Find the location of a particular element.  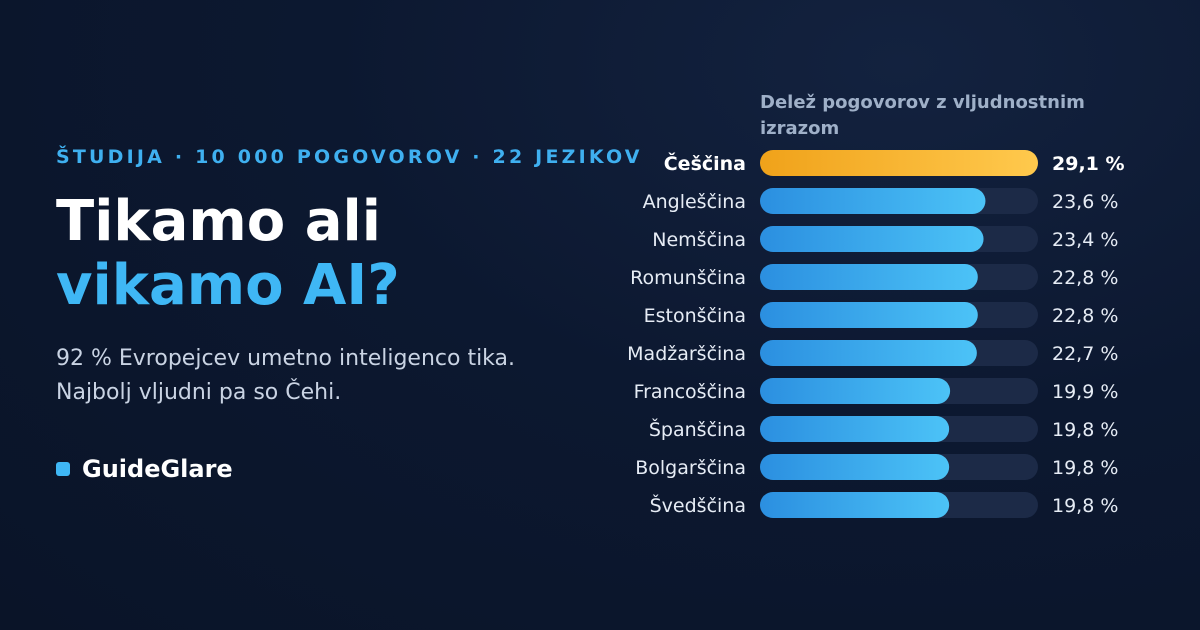

brand: GuideGlare is located at coordinates (144, 469).